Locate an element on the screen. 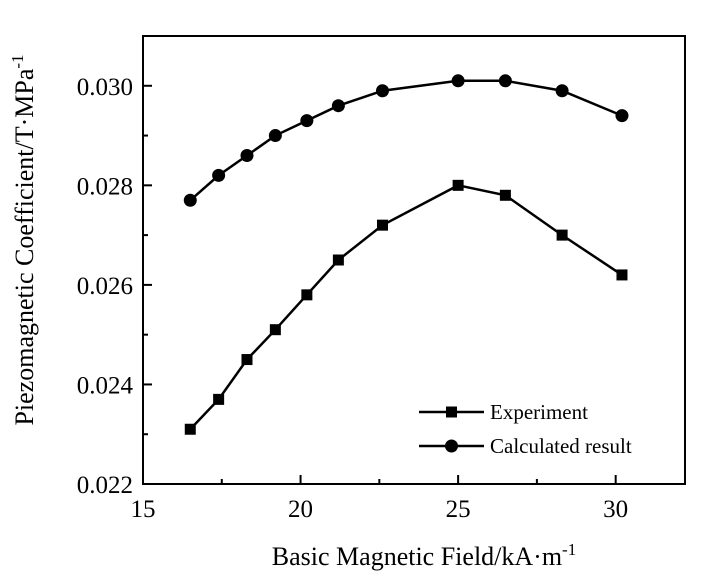  series-line is located at coordinates (406, 140).